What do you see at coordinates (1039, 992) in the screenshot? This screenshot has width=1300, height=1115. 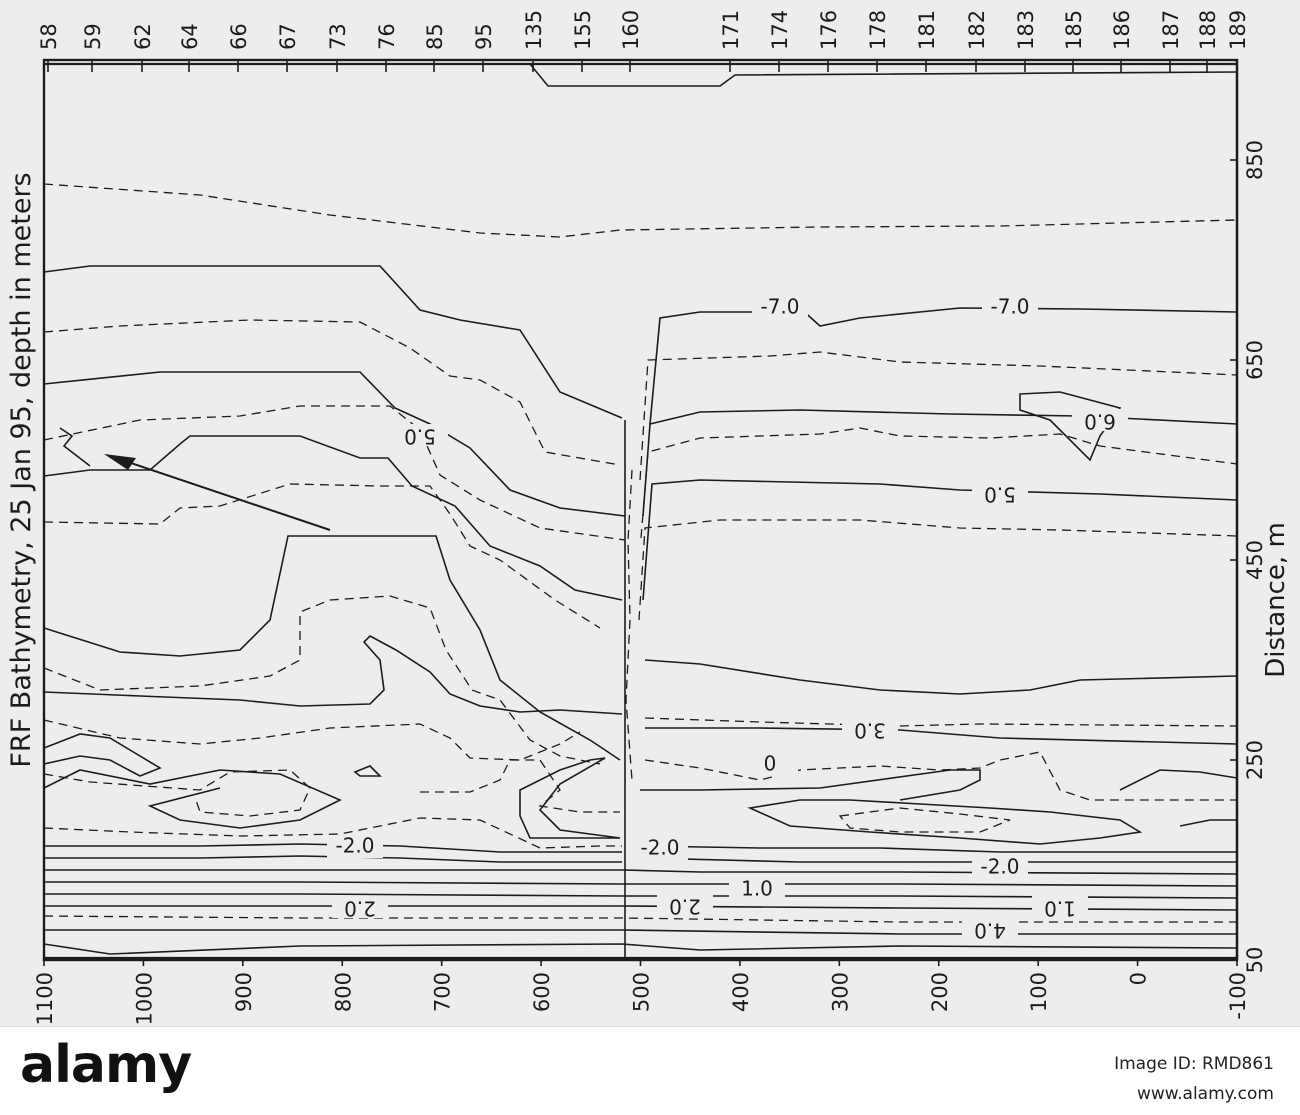 I see `y-tick-label: 100` at bounding box center [1039, 992].